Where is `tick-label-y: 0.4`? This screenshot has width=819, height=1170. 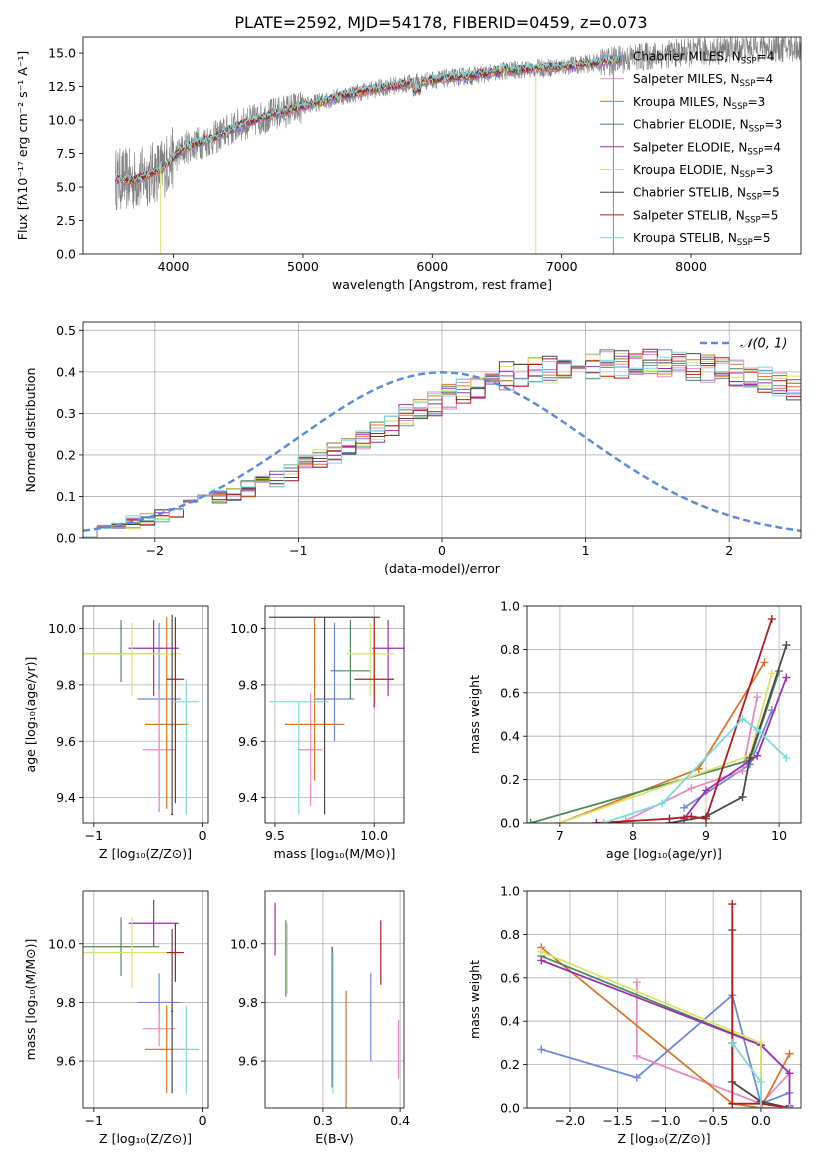
tick-label-y: 0.4 is located at coordinates (510, 1021).